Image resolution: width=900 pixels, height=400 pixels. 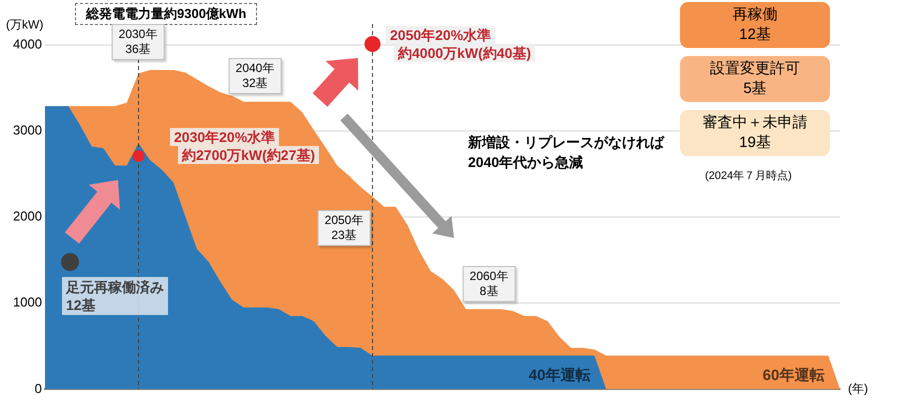 What do you see at coordinates (344, 228) in the screenshot?
I see `annotation: 2050年 23基` at bounding box center [344, 228].